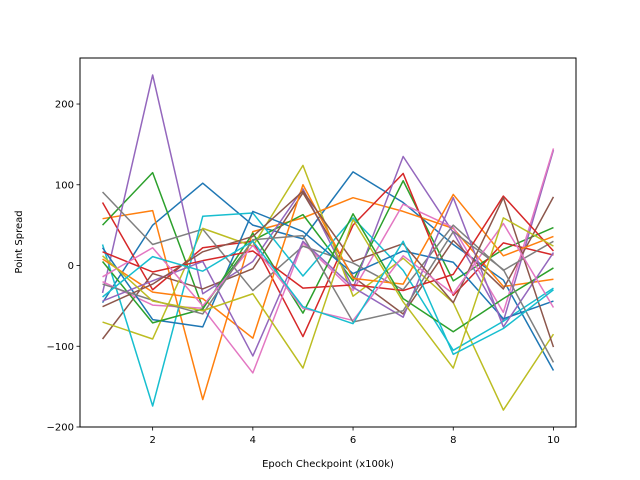  I want to click on y-tick-label: 0, so click(71, 266).